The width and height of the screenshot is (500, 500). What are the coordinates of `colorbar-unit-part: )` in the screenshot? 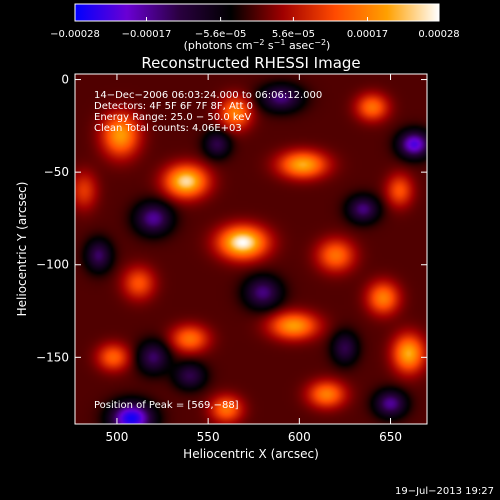 It's located at (328, 45).